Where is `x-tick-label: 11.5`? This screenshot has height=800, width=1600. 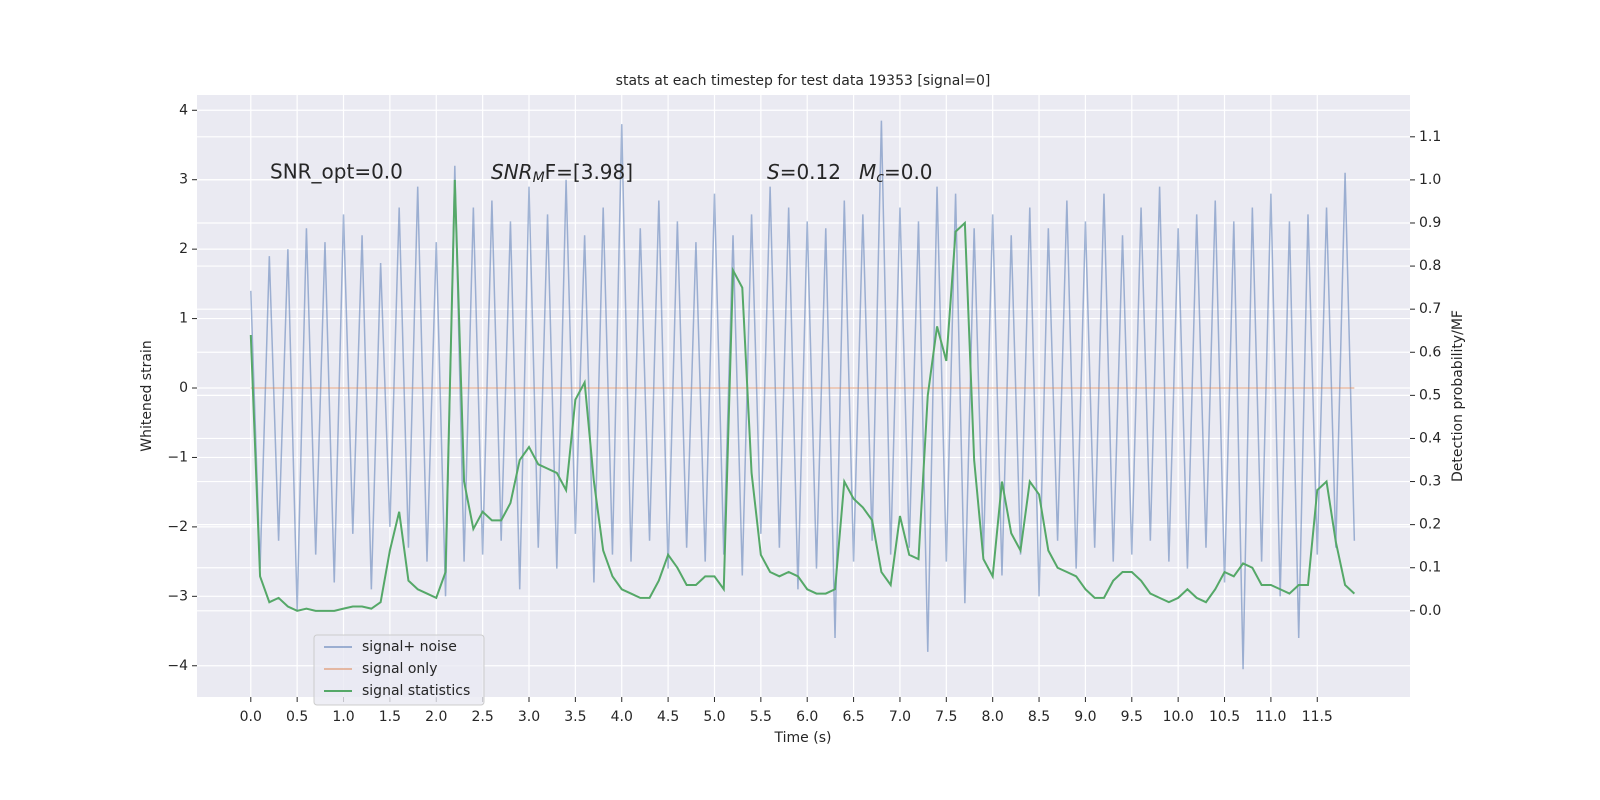 x-tick-label: 11.5 is located at coordinates (1317, 717).